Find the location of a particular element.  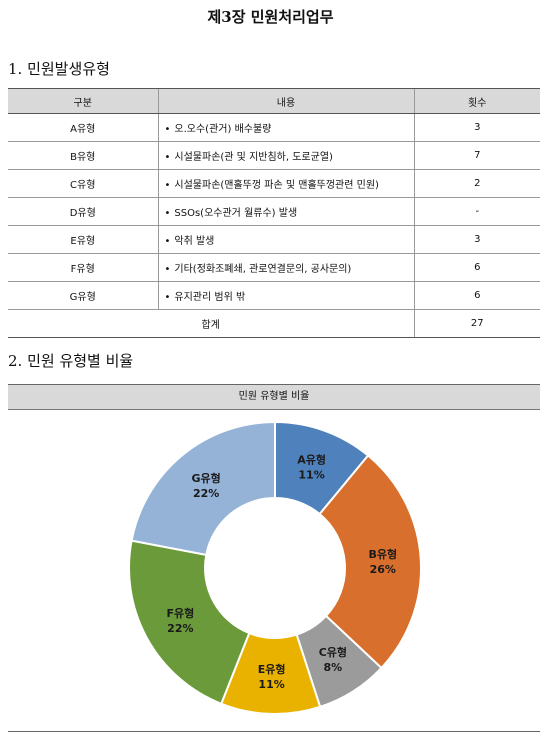

section-heading-2: 2. 민원 유형별 비율 is located at coordinates (71, 361).